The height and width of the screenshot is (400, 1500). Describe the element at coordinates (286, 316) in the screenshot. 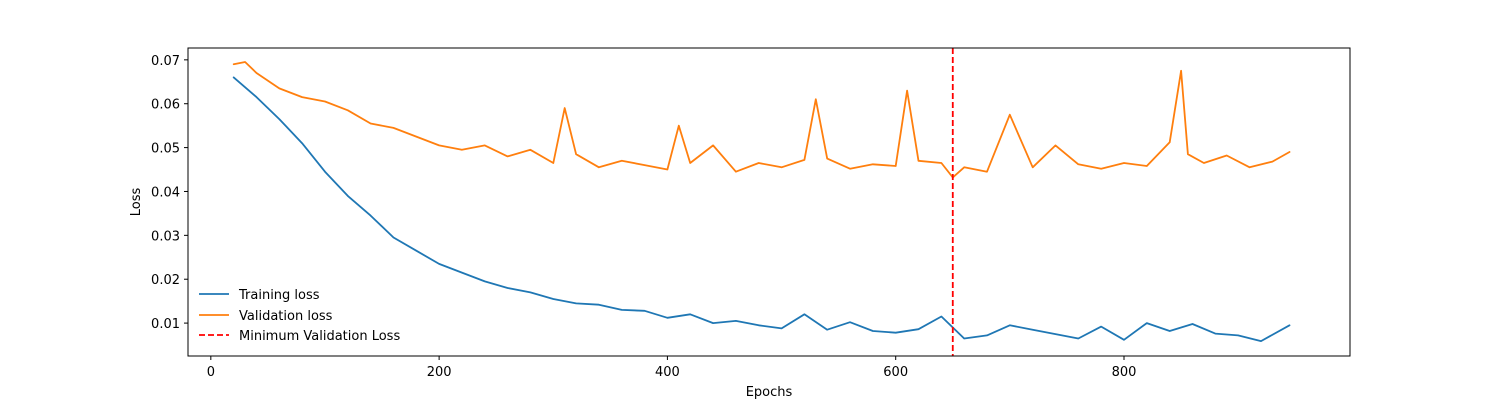

I see `legend-label-validation-loss: Validation loss` at that location.